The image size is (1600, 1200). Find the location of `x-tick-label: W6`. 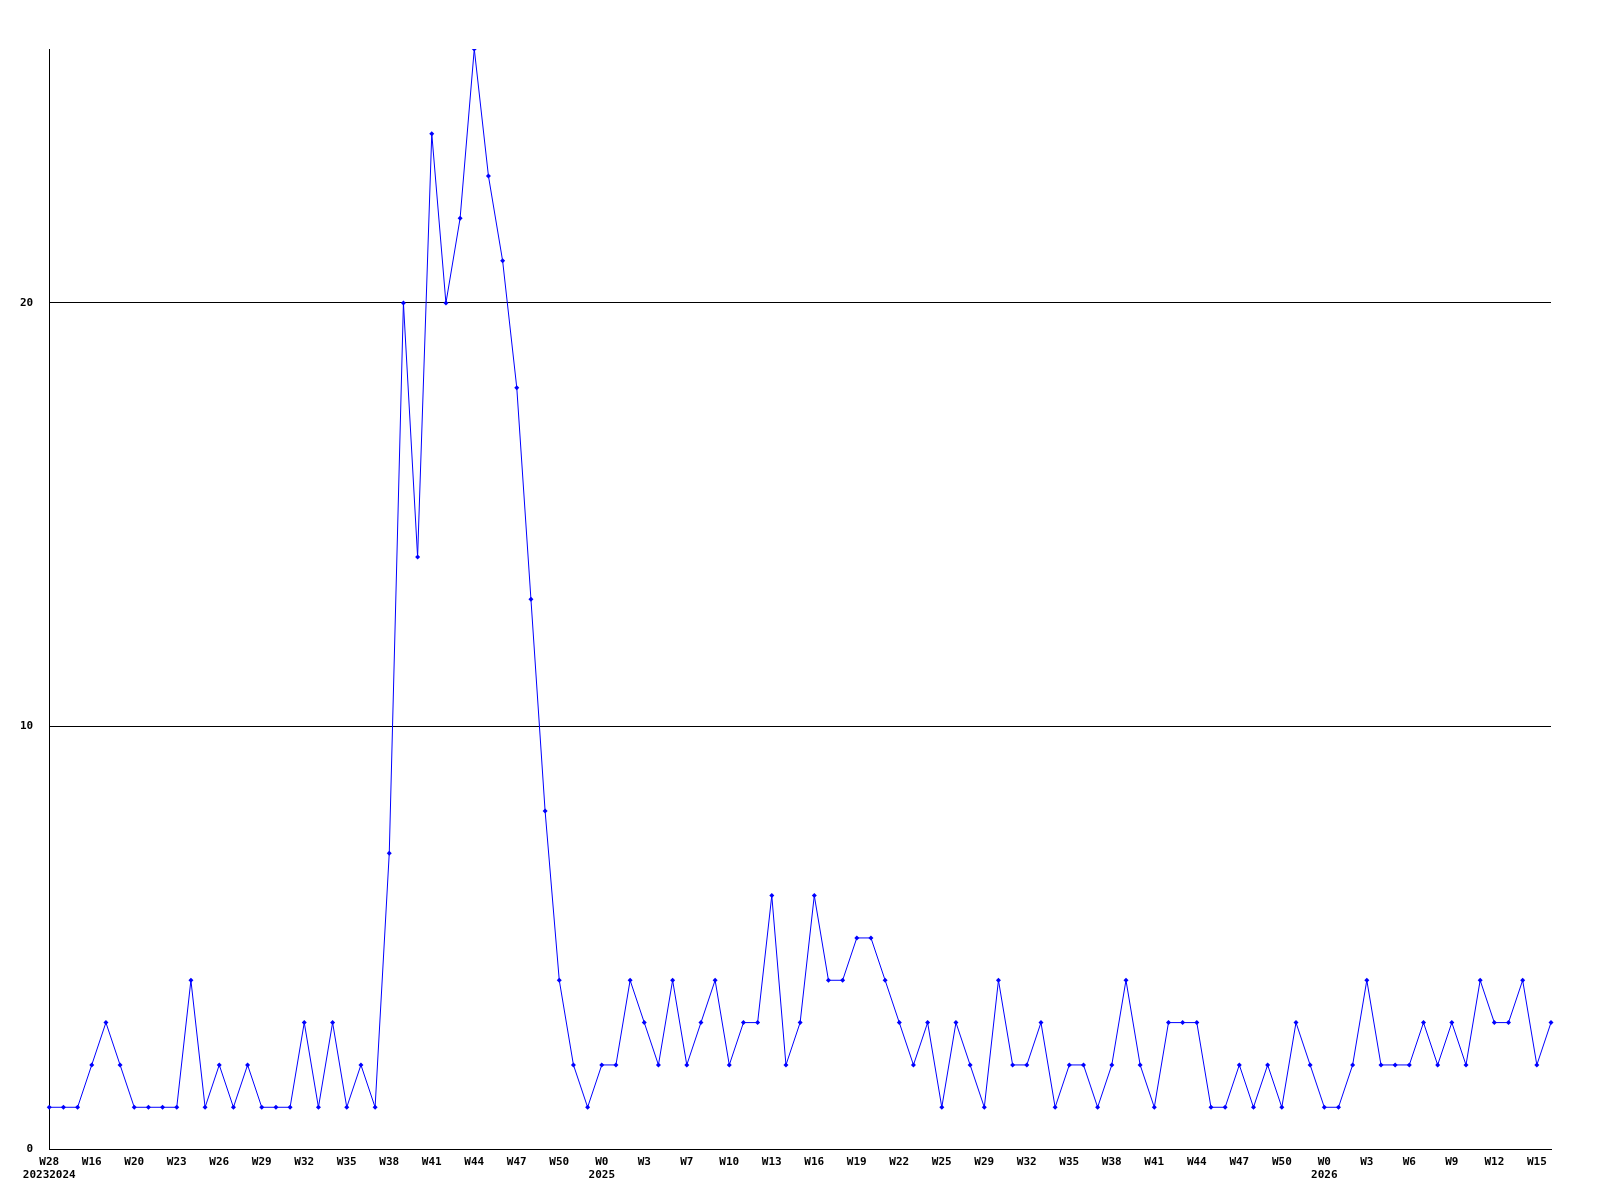

x-tick-label: W6 is located at coordinates (1409, 1162).